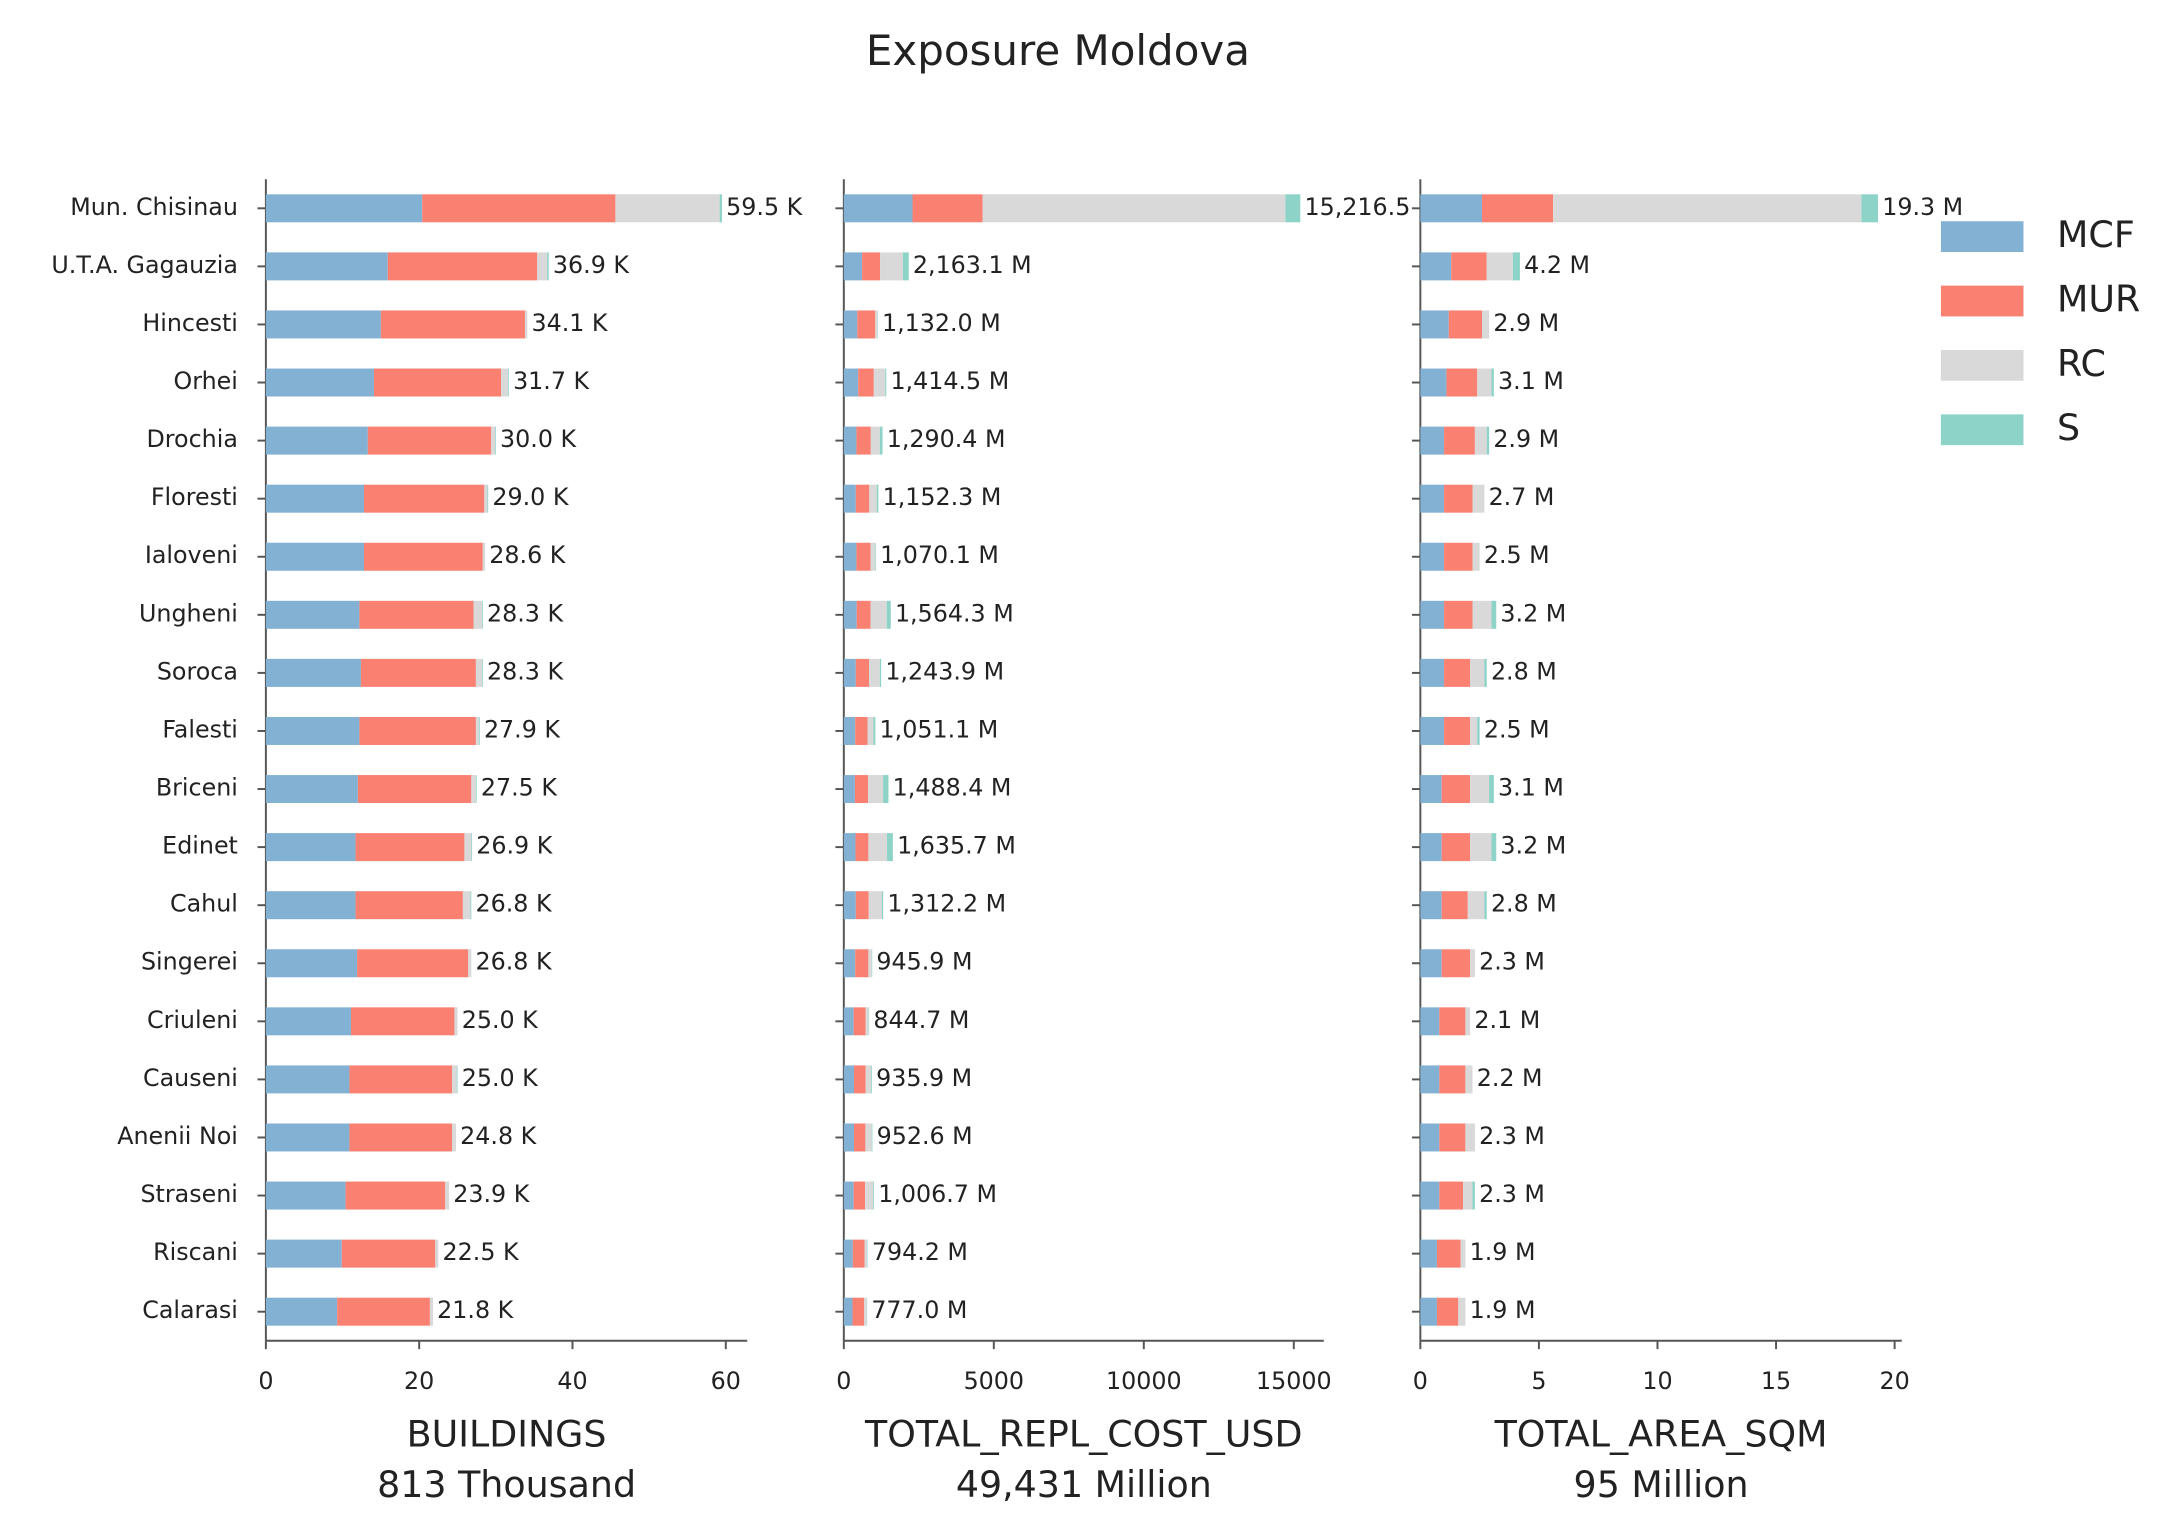  Describe the element at coordinates (191, 555) in the screenshot. I see `y-tick-label: Ialoveni` at that location.